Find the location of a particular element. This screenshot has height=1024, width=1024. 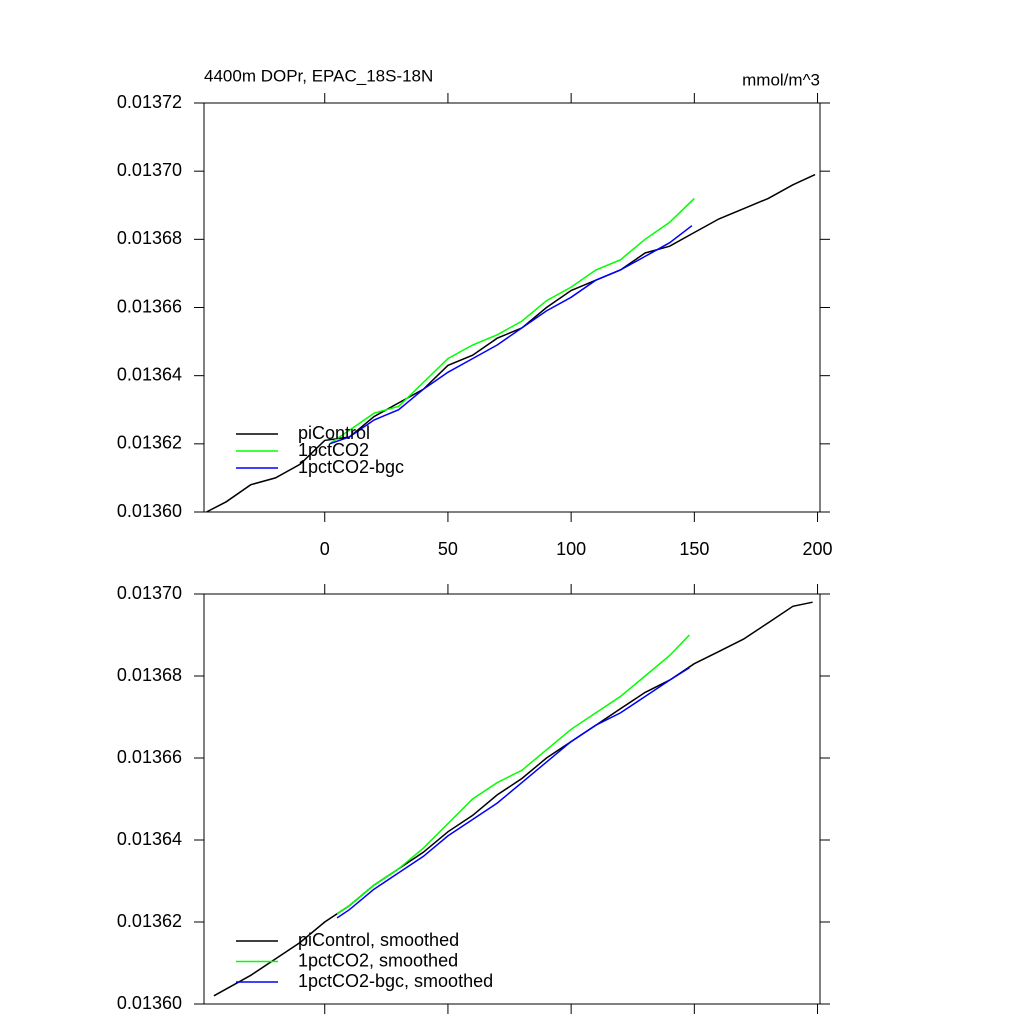

x-tick-label: 0 is located at coordinates (325, 549).